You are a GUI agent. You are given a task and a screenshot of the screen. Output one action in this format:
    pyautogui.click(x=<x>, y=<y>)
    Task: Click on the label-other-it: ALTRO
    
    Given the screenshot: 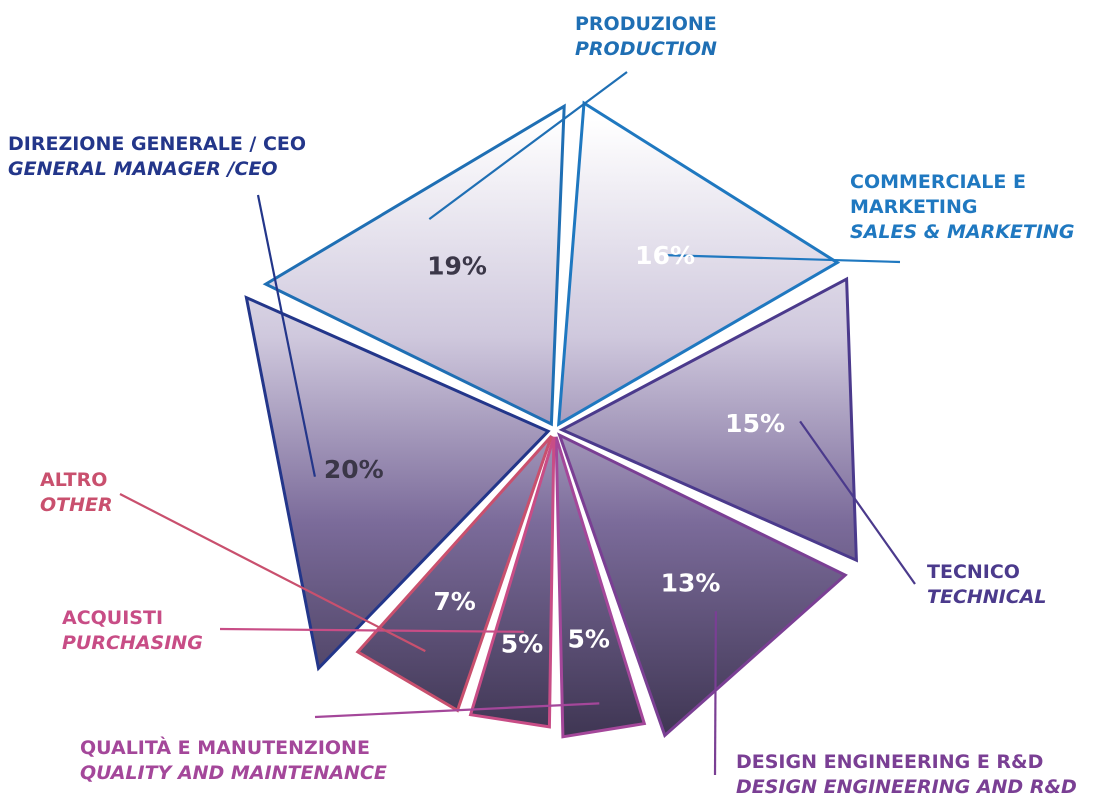 What is the action you would take?
    pyautogui.click(x=74, y=480)
    